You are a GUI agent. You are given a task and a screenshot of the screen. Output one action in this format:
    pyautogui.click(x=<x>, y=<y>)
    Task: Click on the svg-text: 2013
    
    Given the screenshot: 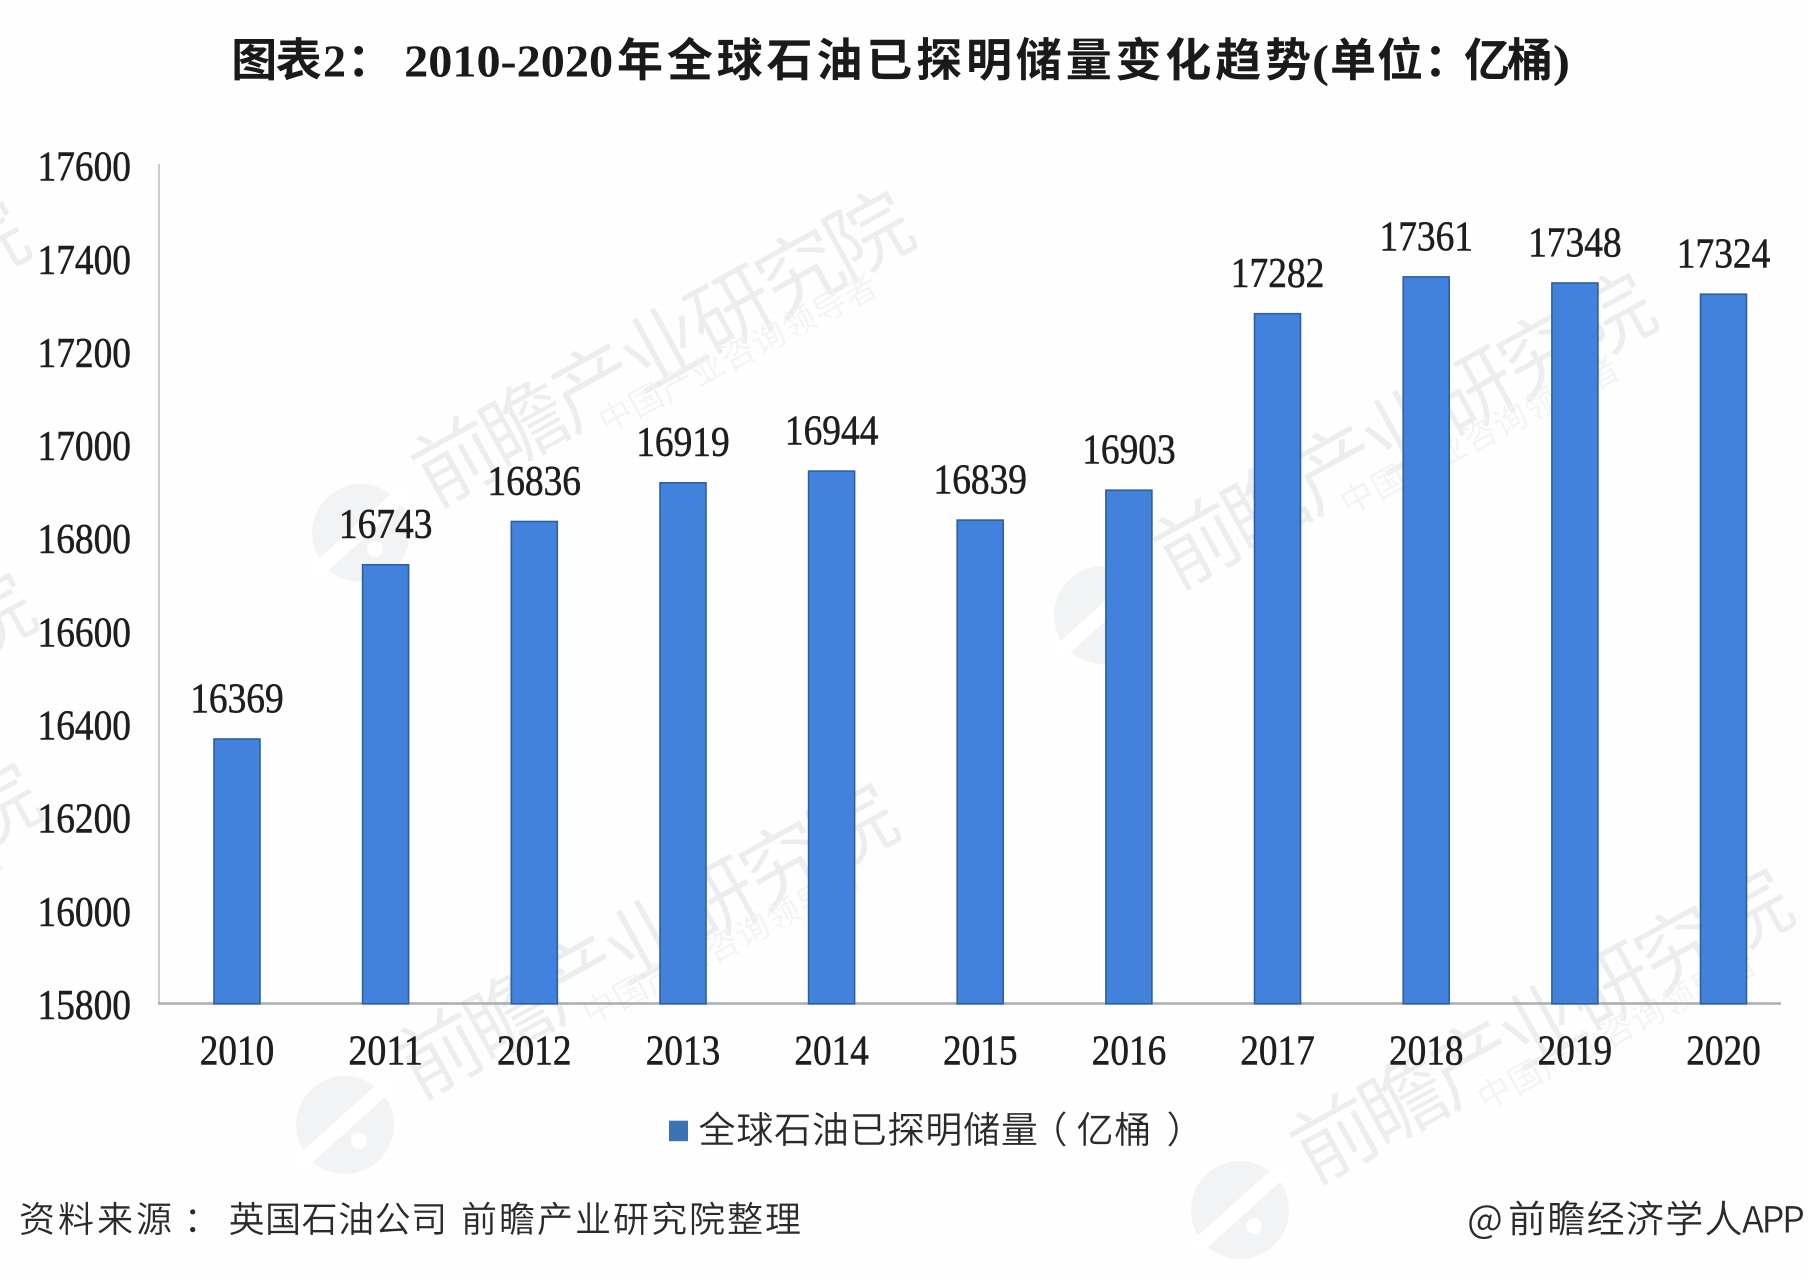 What is the action you would take?
    pyautogui.click(x=683, y=1051)
    